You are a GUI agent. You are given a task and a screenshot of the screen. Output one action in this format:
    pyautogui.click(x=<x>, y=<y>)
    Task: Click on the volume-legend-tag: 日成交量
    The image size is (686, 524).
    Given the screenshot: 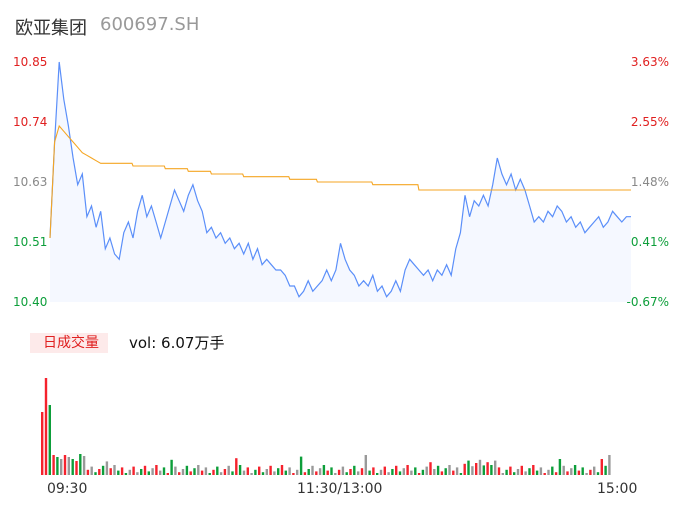 What is the action you would take?
    pyautogui.click(x=69, y=343)
    